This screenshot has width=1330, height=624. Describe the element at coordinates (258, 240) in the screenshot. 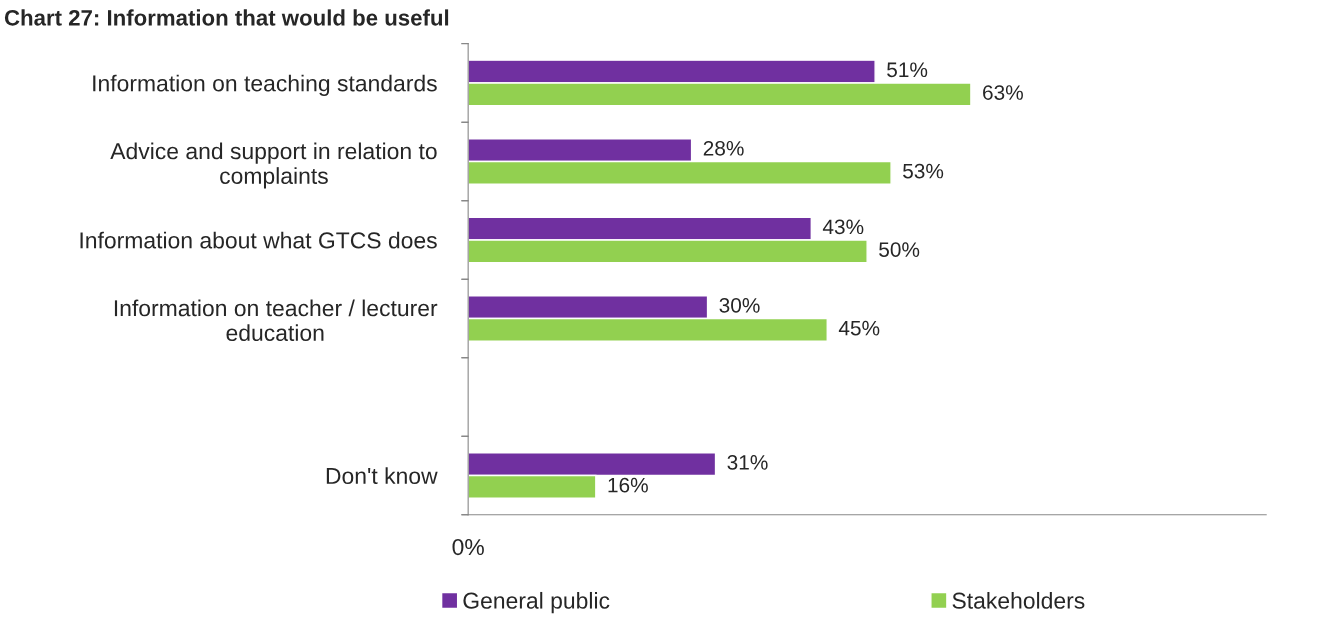

I see `y-tick-label: Information about what GTCS does` at that location.